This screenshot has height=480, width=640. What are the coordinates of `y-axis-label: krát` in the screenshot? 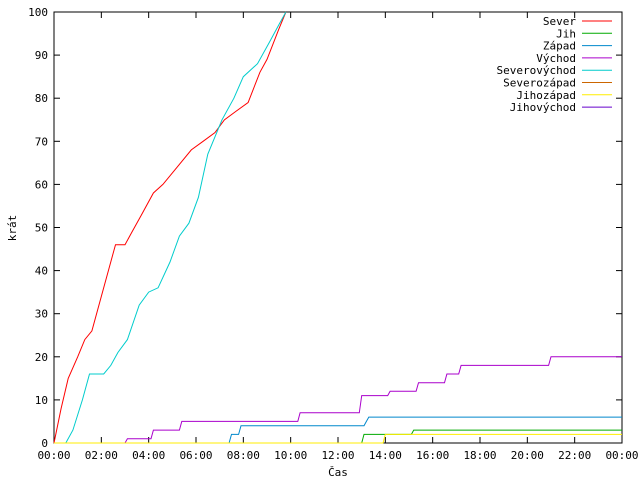 It's located at (12, 228).